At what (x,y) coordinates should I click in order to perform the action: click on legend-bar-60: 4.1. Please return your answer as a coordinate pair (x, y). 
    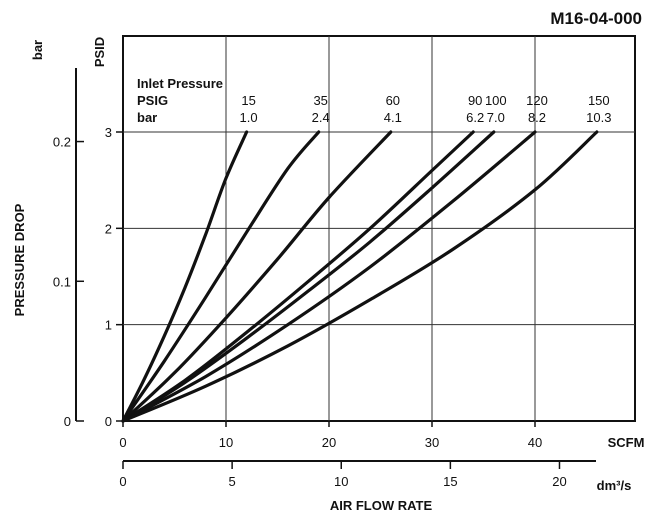
    Looking at the image, I should click on (393, 117).